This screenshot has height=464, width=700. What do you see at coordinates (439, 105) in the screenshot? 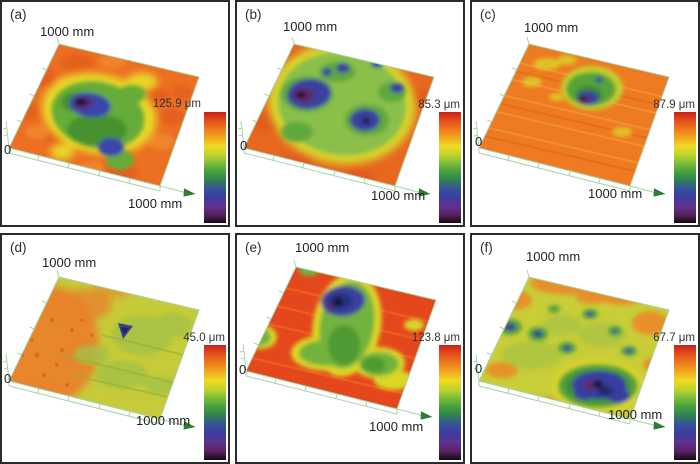
I see `colorbar-max-label: 85.3 μm` at bounding box center [439, 105].